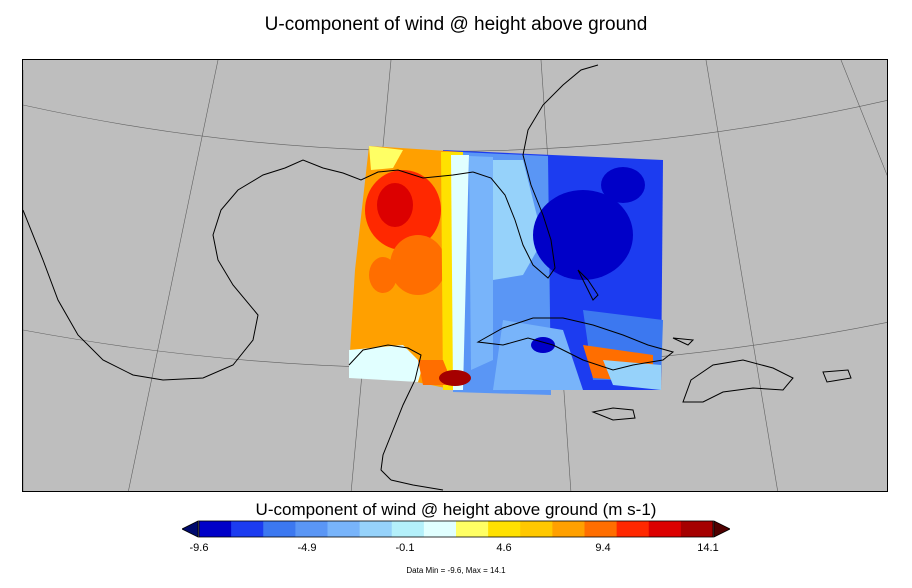 The width and height of the screenshot is (912, 588). What do you see at coordinates (504, 548) in the screenshot?
I see `colorbar-tick: 4.6` at bounding box center [504, 548].